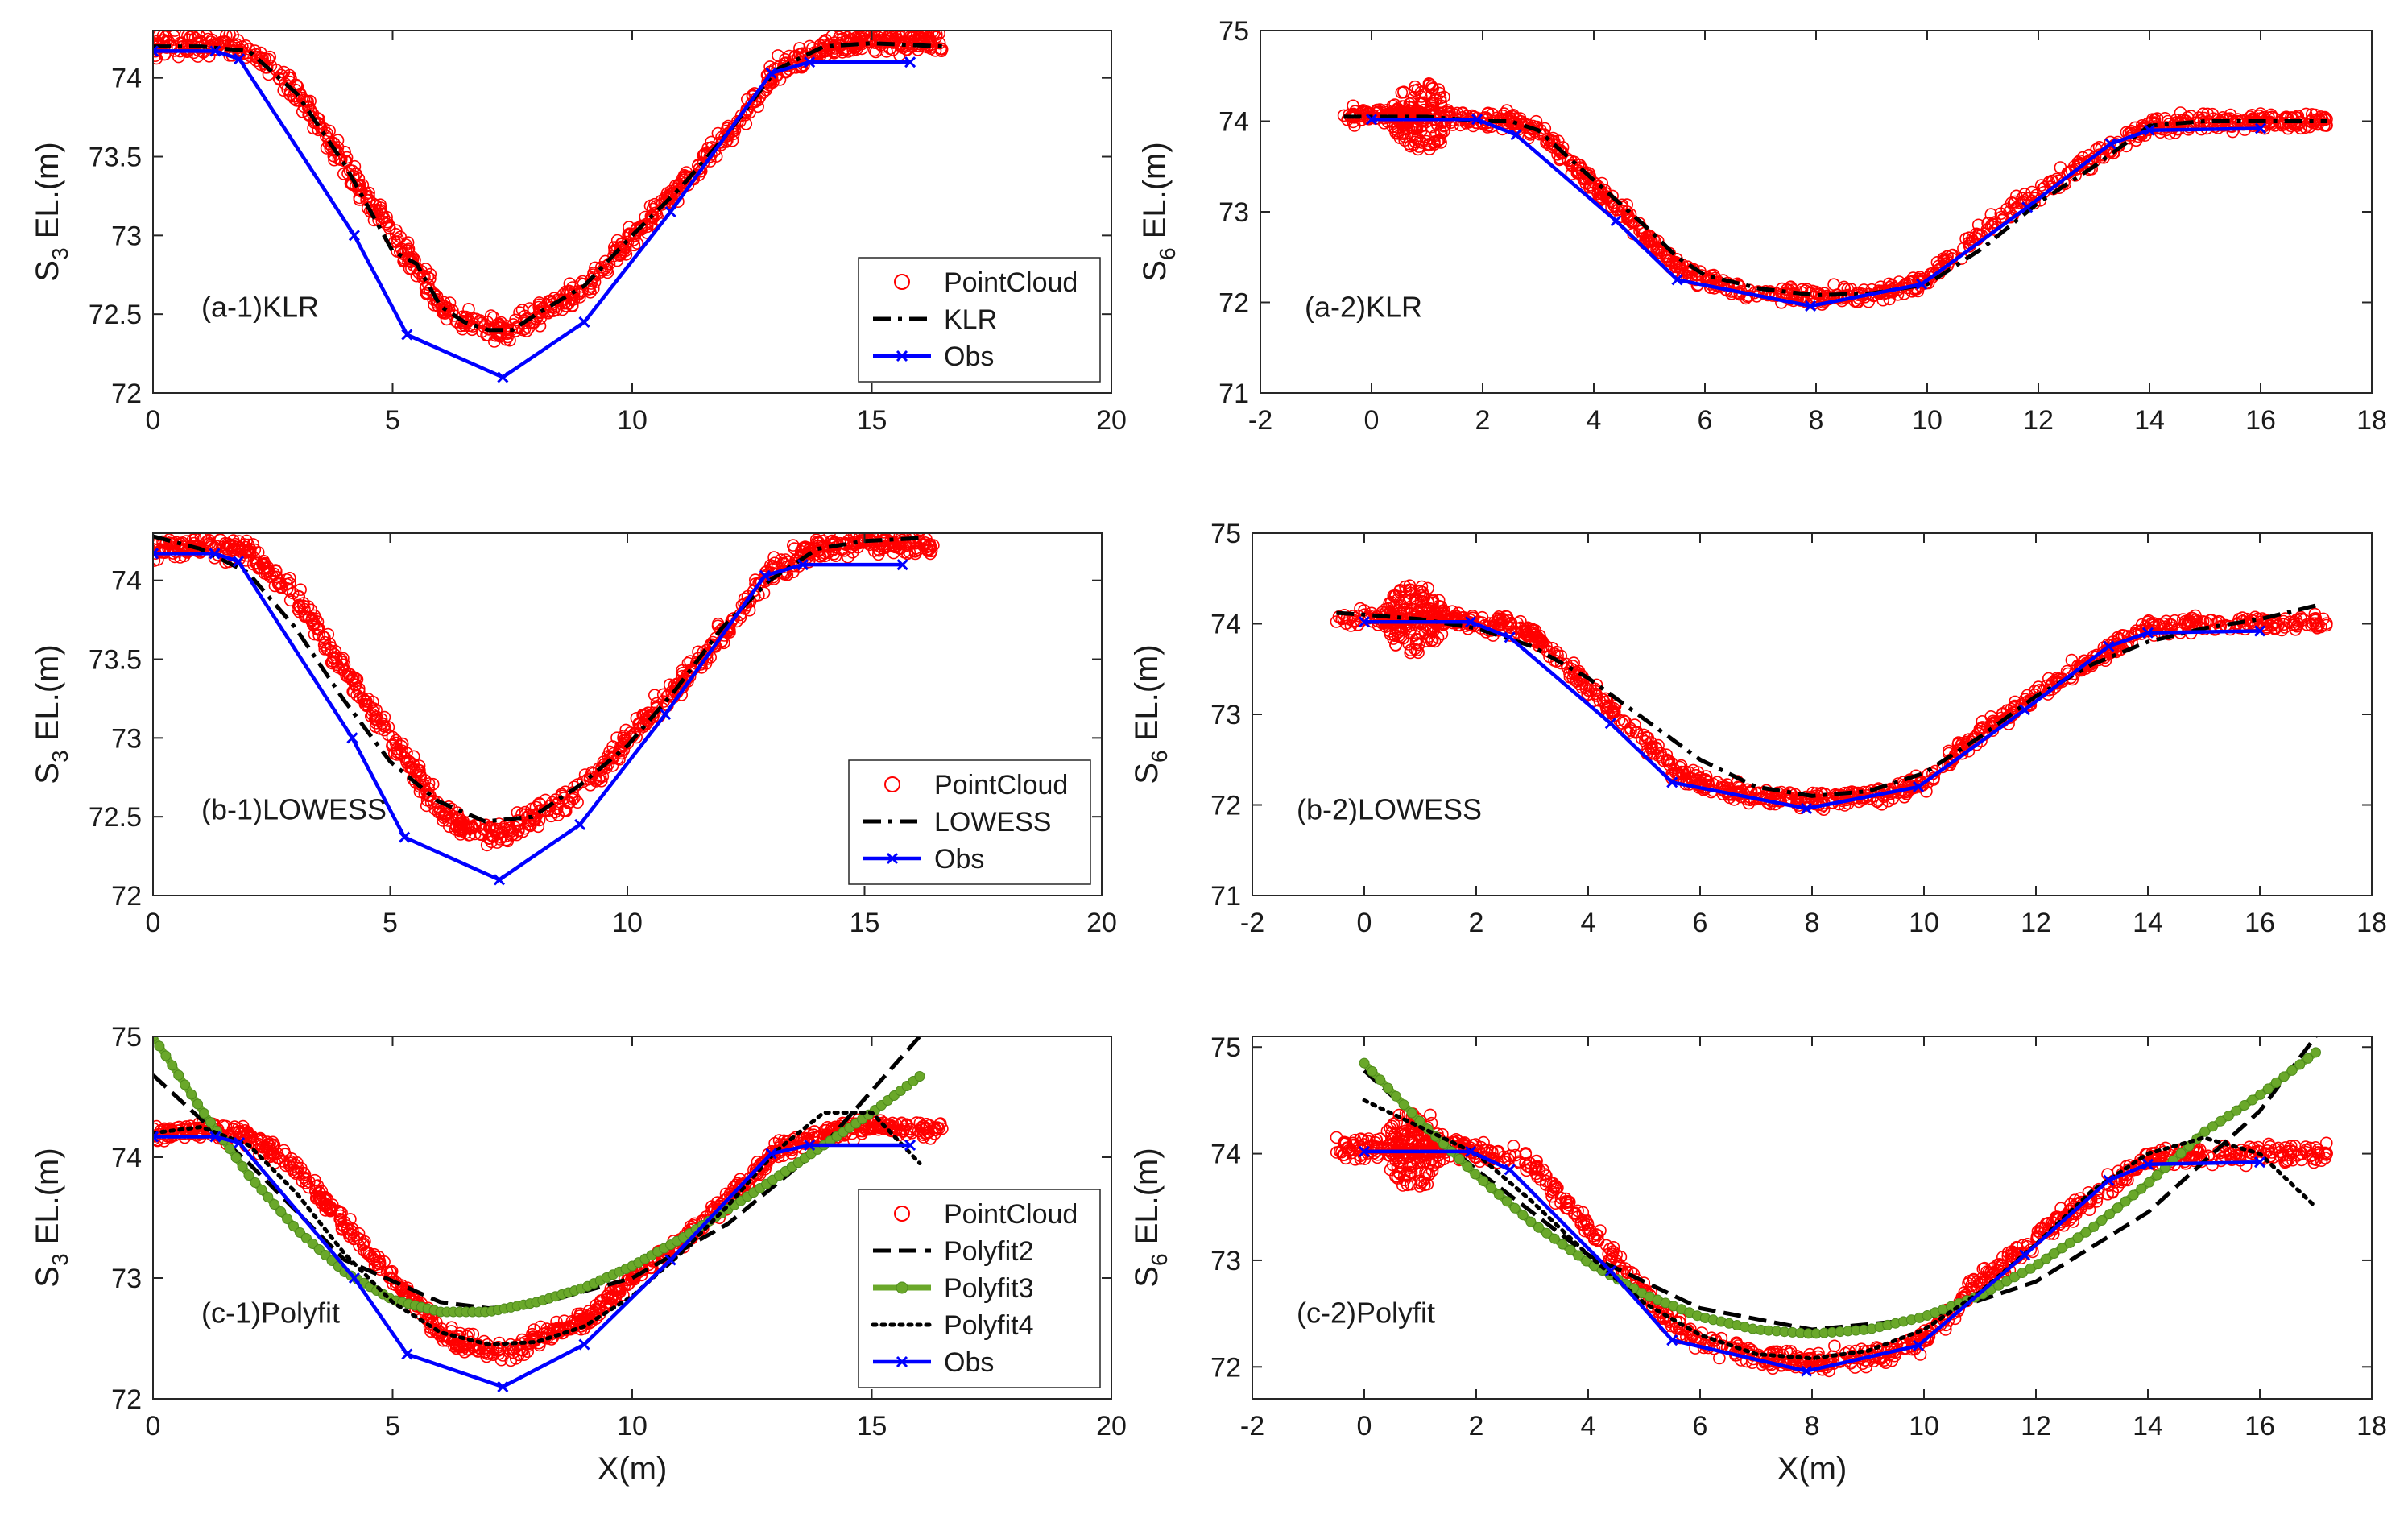 The image size is (2408, 1514). What do you see at coordinates (115, 660) in the screenshot?
I see `y-tick-label: 73.5` at bounding box center [115, 660].